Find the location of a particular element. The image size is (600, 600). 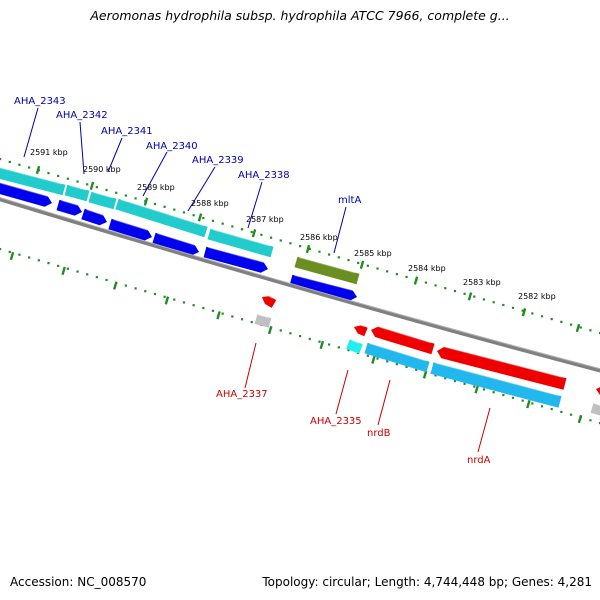

forward-cds-arrow-body is located at coordinates (26, 194).